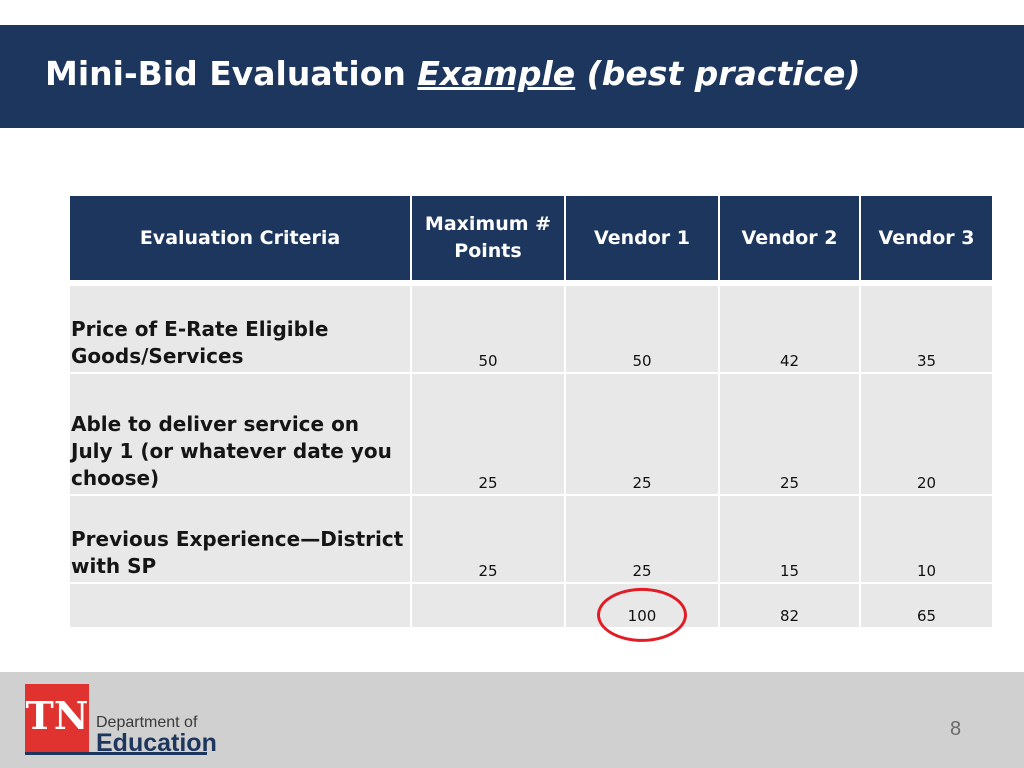  Describe the element at coordinates (926, 605) in the screenshot. I see `totals-vendor-3-cell: 65` at that location.